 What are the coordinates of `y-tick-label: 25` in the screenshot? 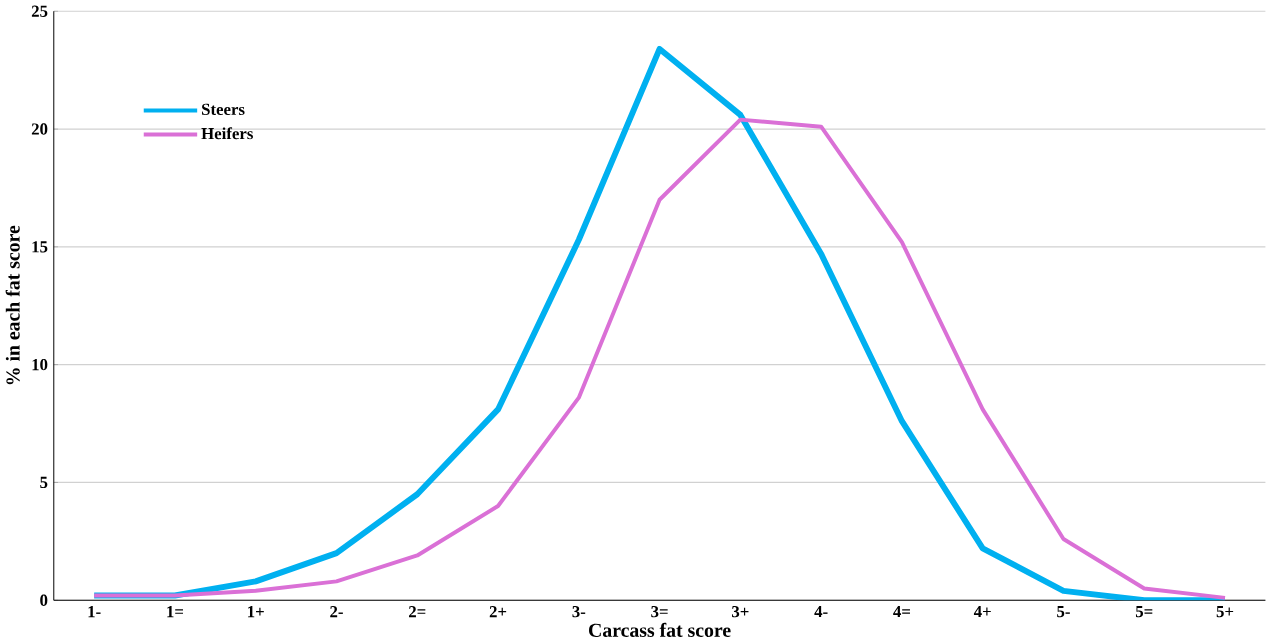 It's located at (39, 11).